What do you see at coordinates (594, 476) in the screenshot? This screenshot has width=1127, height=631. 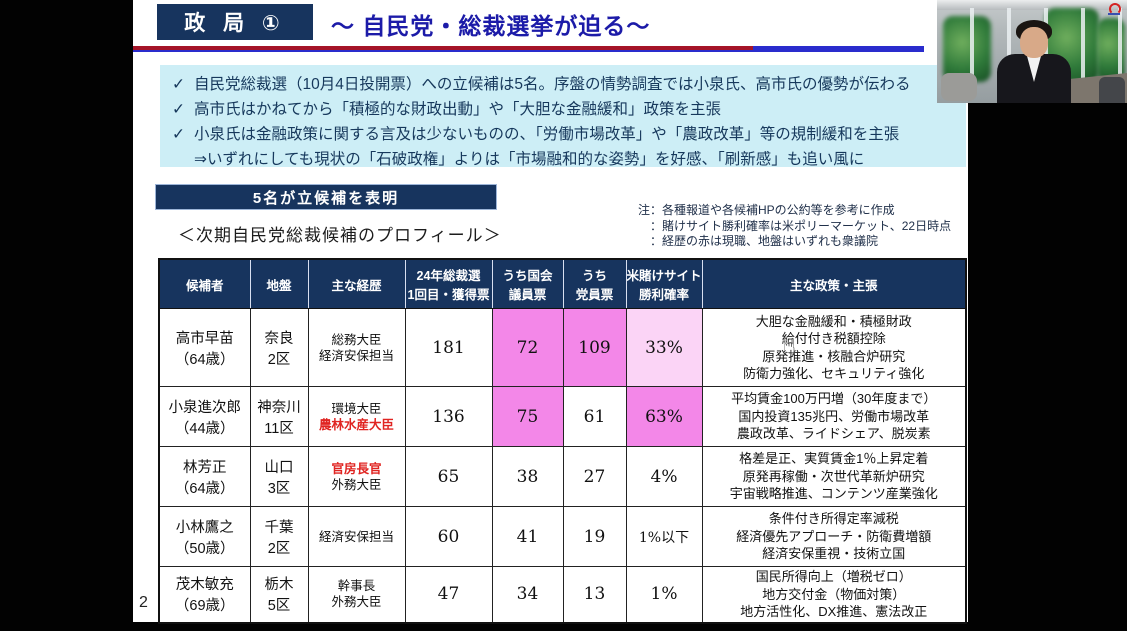 I see `member-votes: 27` at bounding box center [594, 476].